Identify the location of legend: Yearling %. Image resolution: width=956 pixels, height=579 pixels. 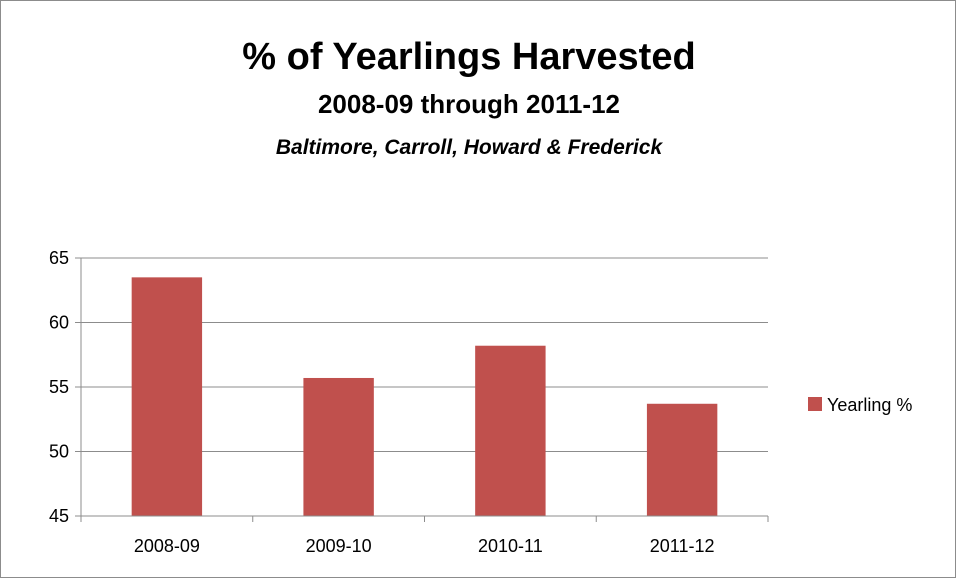
(860, 405).